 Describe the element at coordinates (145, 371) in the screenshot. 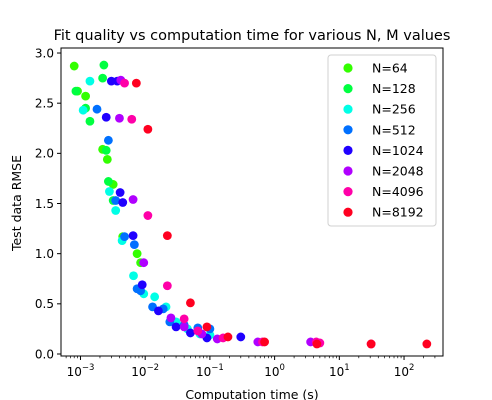

I see `x-tick-label: 10⁻²` at that location.